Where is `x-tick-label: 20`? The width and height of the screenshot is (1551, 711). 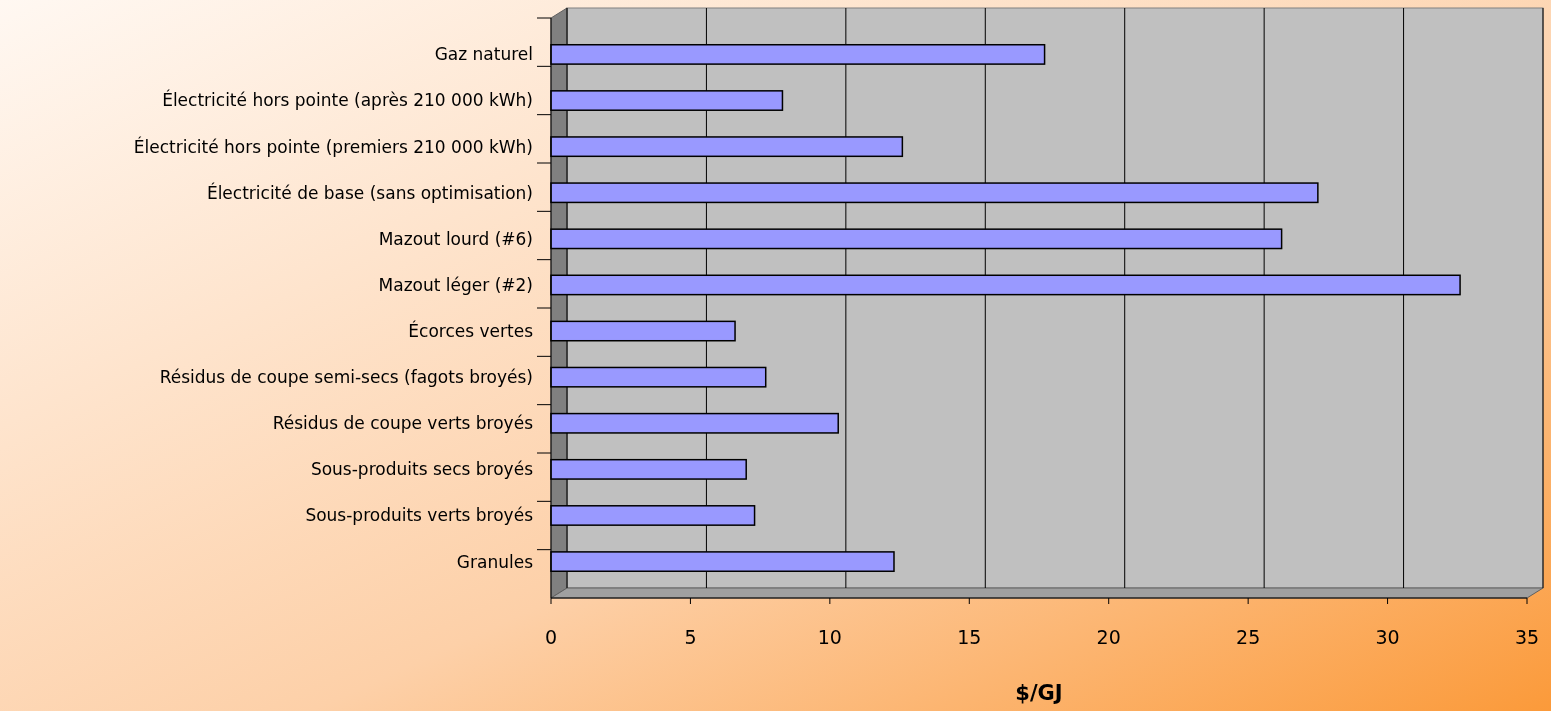
x-tick-label: 20 is located at coordinates (1108, 637).